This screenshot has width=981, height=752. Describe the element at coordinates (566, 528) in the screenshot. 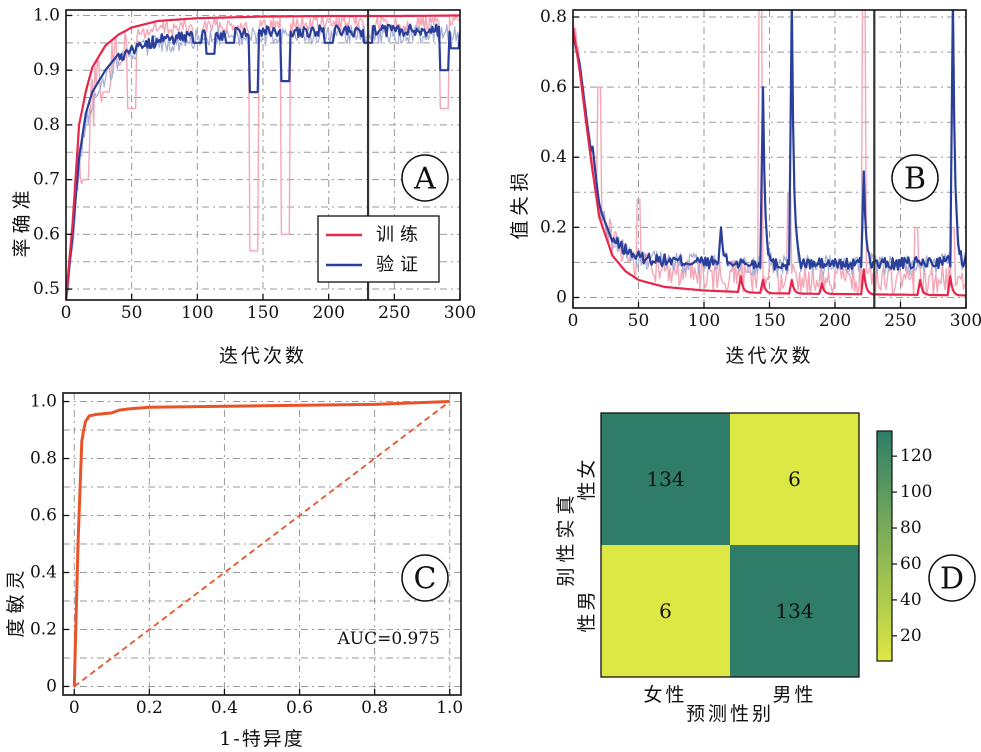

I see `d-ylabel-char: 实` at that location.